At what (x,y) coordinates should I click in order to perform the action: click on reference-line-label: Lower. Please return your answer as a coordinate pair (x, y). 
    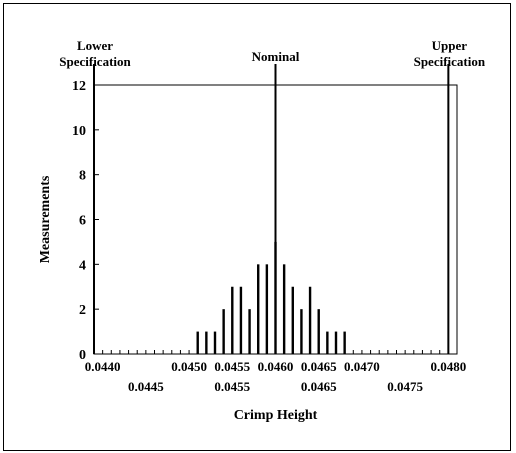
    Looking at the image, I should click on (95, 45).